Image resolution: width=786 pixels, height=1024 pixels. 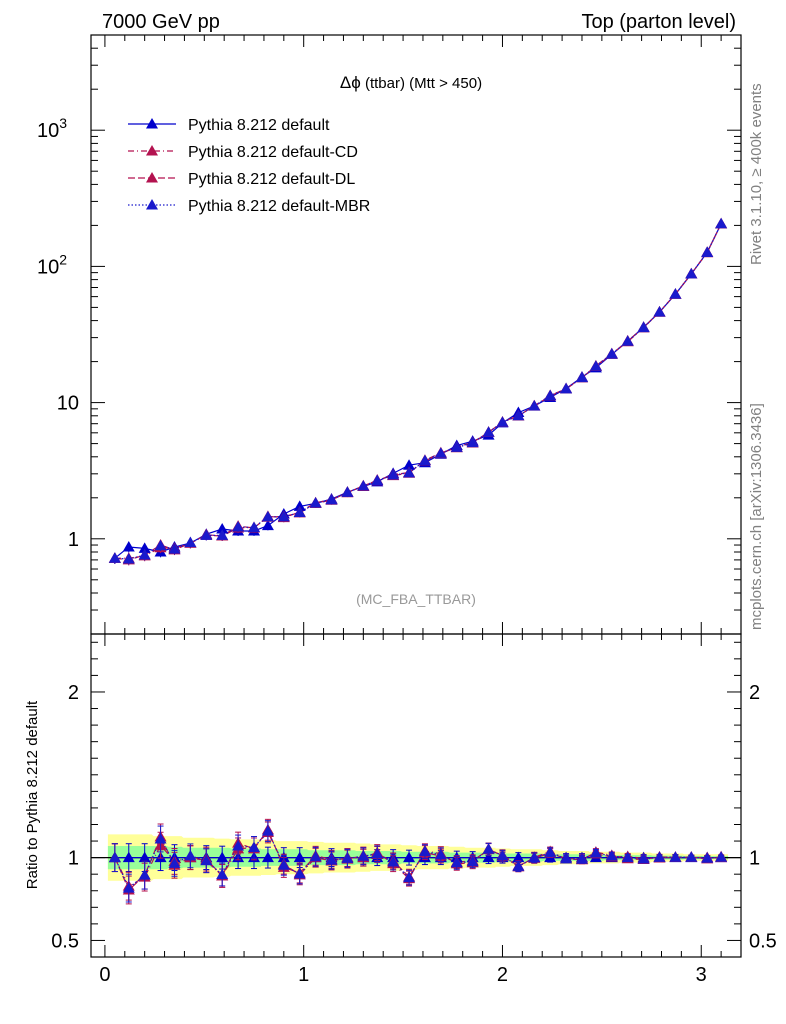 I want to click on y-tick-label: 1, so click(x=73, y=540).